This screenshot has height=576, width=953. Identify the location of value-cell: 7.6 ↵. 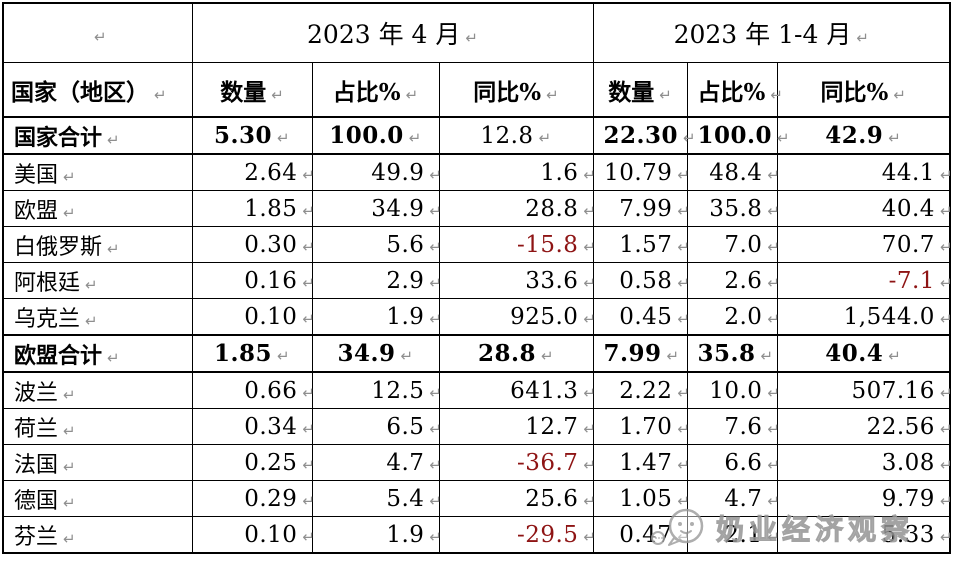
(733, 426).